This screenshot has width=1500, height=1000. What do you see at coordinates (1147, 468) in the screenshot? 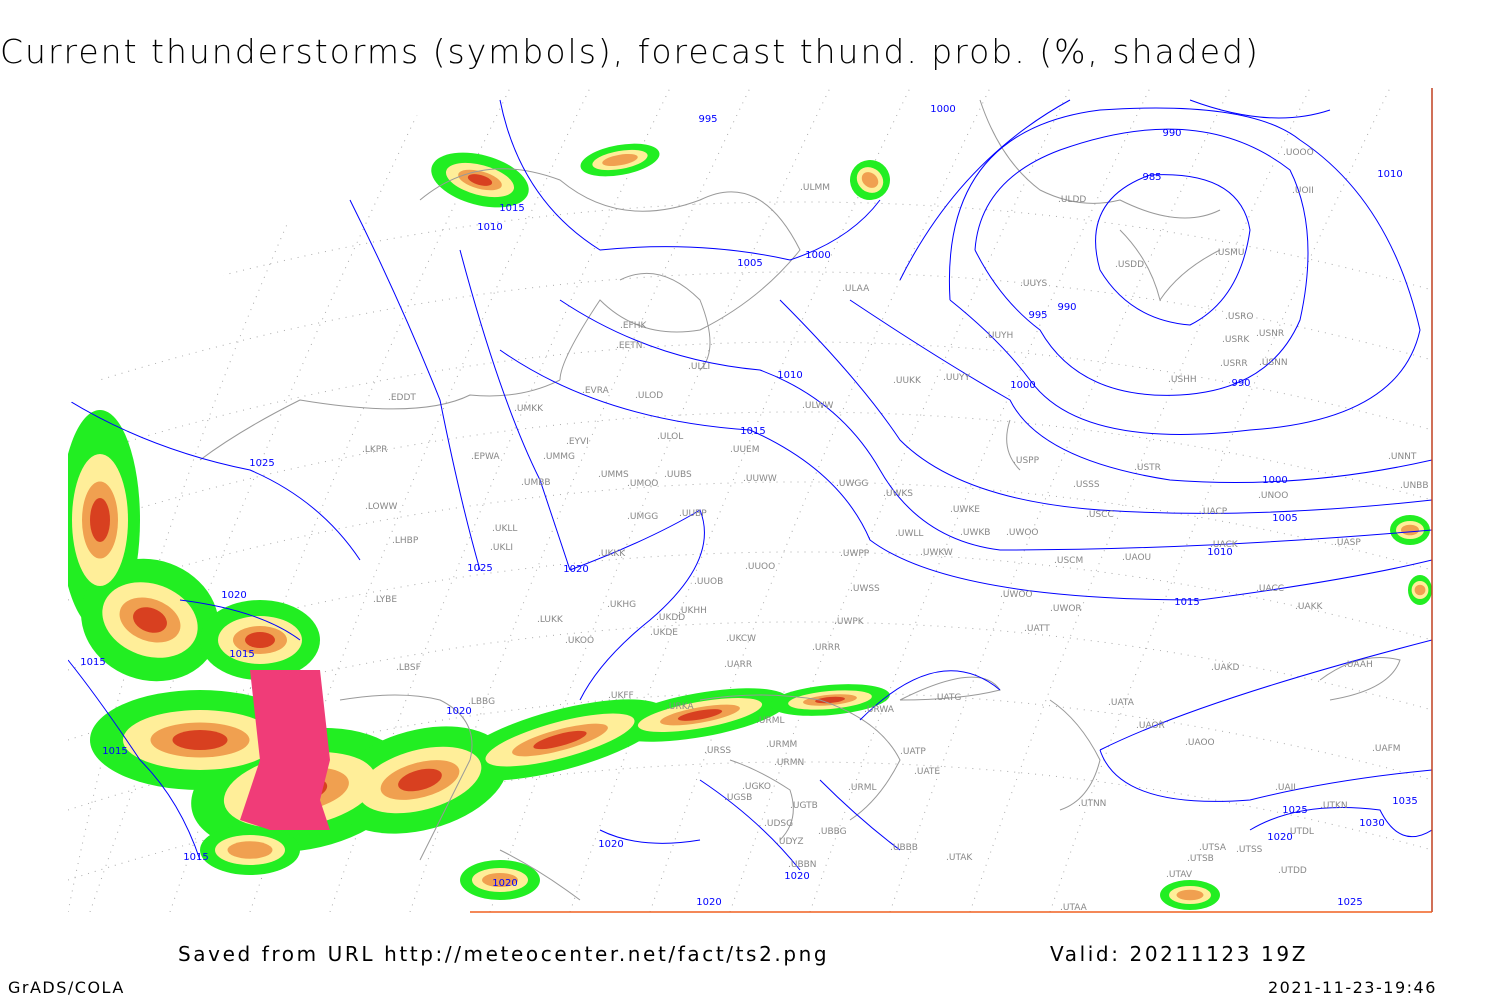
I see `station-label: .USTR` at bounding box center [1147, 468].